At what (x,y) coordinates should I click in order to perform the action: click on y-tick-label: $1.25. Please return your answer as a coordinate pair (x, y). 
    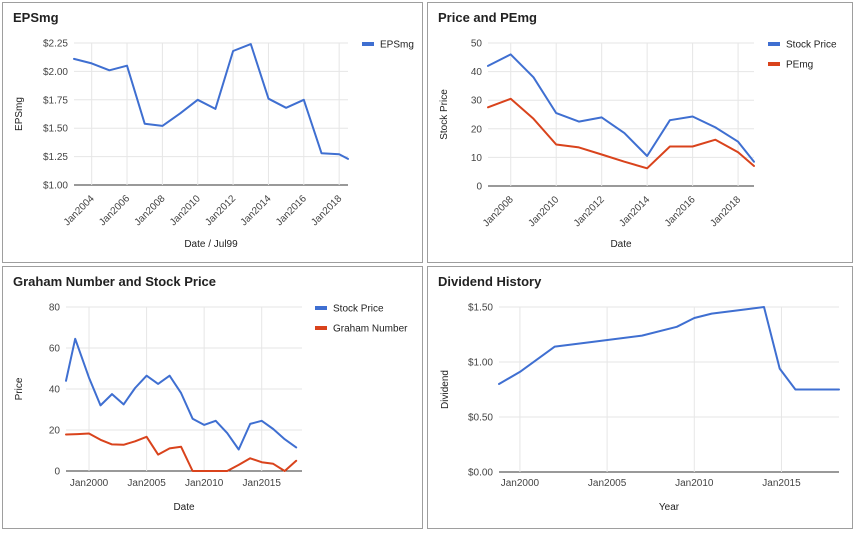
    Looking at the image, I should click on (55, 157).